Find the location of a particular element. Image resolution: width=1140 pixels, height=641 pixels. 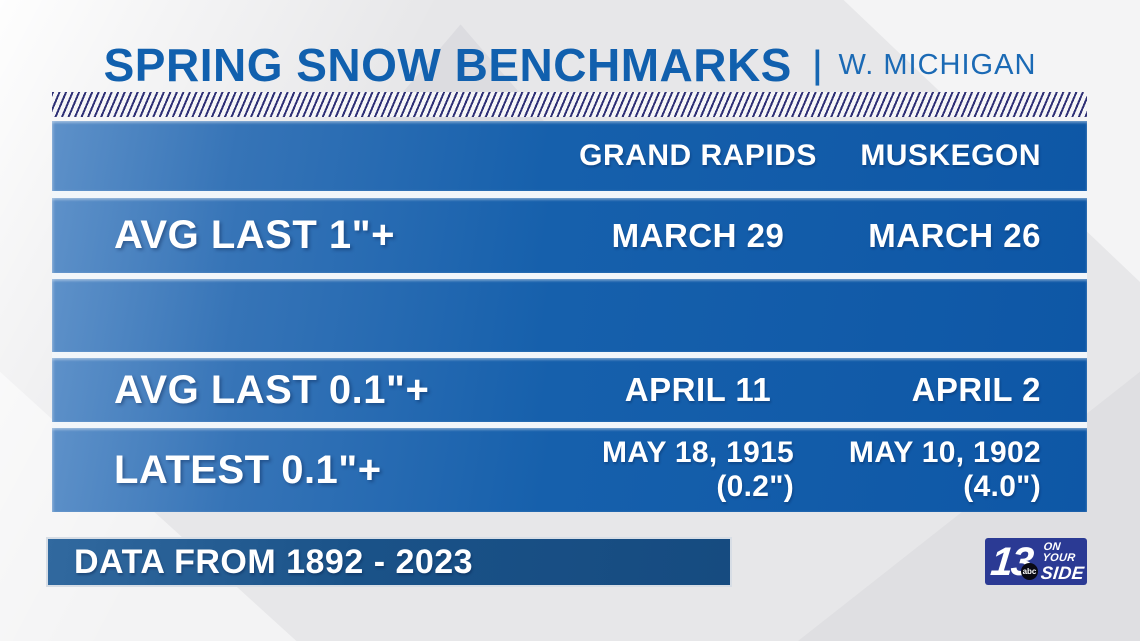

value-grand-rapids: MARCH 29 is located at coordinates (698, 236).